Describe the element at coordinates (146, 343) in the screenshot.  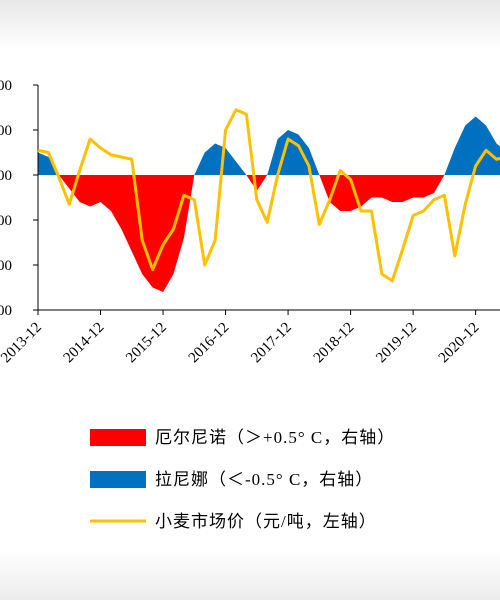
I see `x-tick-label: 2015-12` at that location.